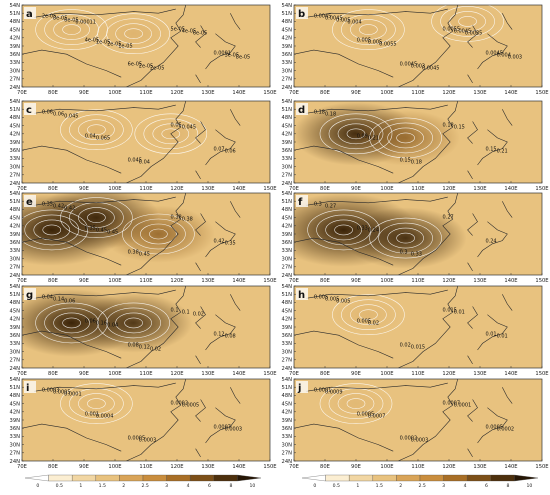  What do you see at coordinates (135, 160) in the screenshot?
I see `contour-label: 0.045` at bounding box center [135, 160].